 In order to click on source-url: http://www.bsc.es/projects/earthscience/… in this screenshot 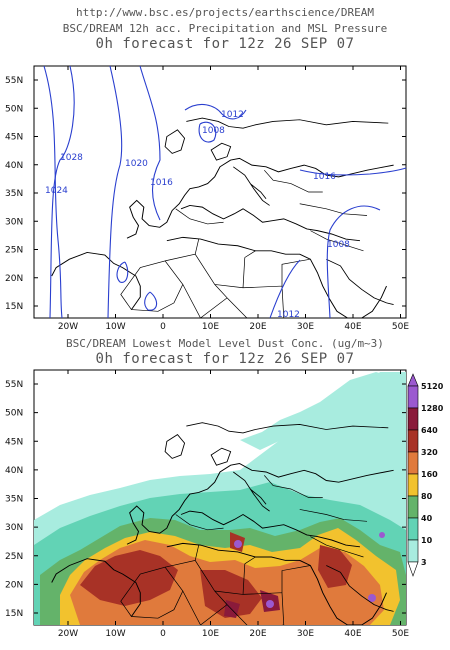, I will do `click(224, 12)`.